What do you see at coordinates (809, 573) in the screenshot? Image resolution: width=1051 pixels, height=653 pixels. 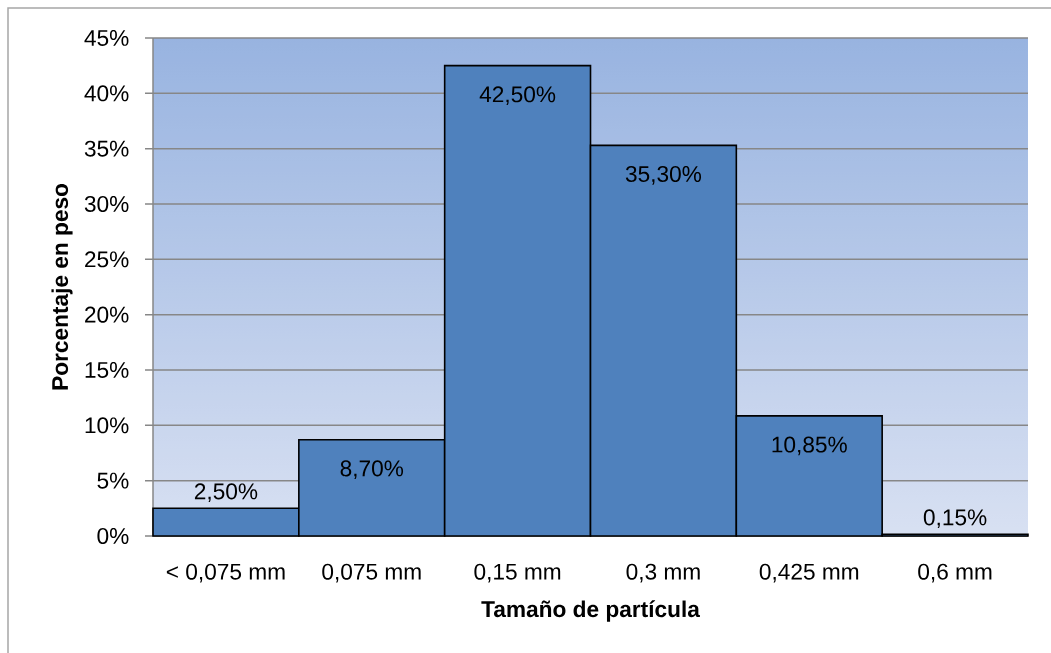 I see `x-tick-label: 0,425 mm` at bounding box center [809, 573].